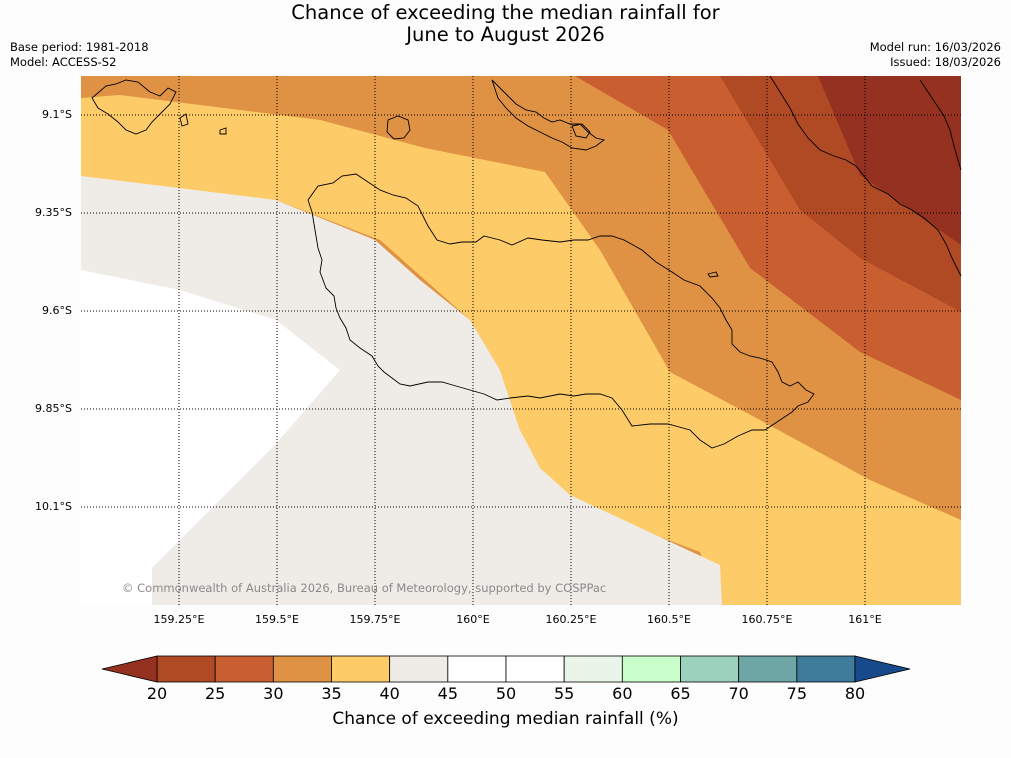  I want to click on florida-islands-coast, so click(548, 115).